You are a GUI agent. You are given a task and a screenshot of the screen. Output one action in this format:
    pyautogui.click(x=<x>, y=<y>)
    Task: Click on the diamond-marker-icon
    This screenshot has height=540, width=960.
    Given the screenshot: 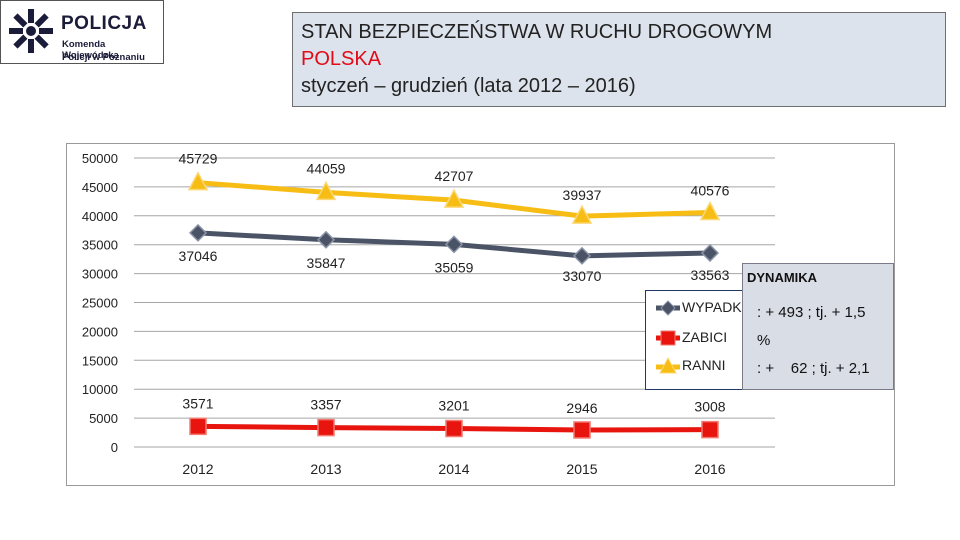 What is the action you would take?
    pyautogui.click(x=668, y=308)
    